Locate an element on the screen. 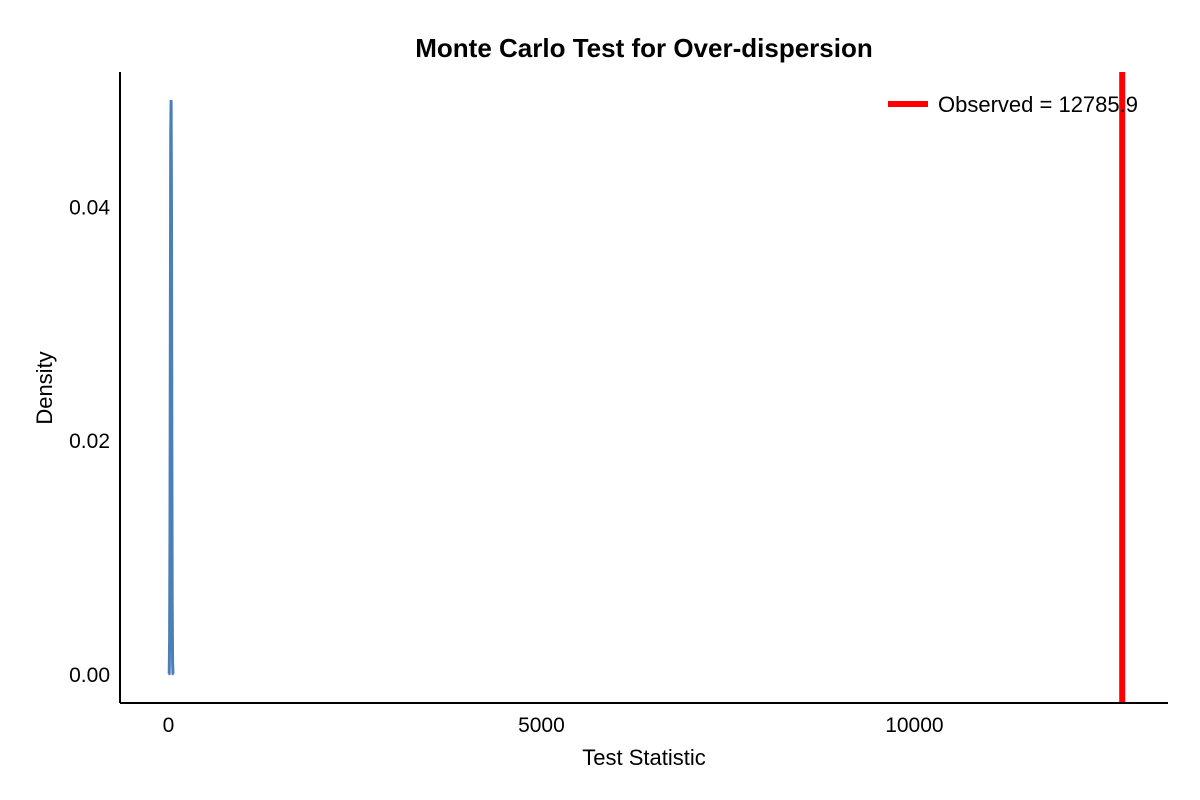 The image size is (1200, 800). legend-label-observed: Observed = 12785.9 is located at coordinates (1038, 104).